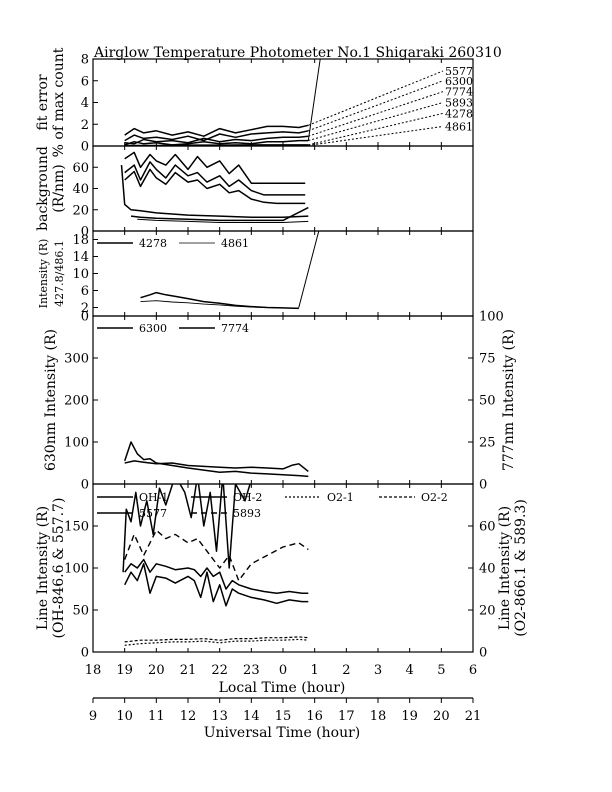 This screenshot has width=612, height=792. What do you see at coordinates (43, 188) in the screenshot?
I see `background-ylabel: background` at bounding box center [43, 188].